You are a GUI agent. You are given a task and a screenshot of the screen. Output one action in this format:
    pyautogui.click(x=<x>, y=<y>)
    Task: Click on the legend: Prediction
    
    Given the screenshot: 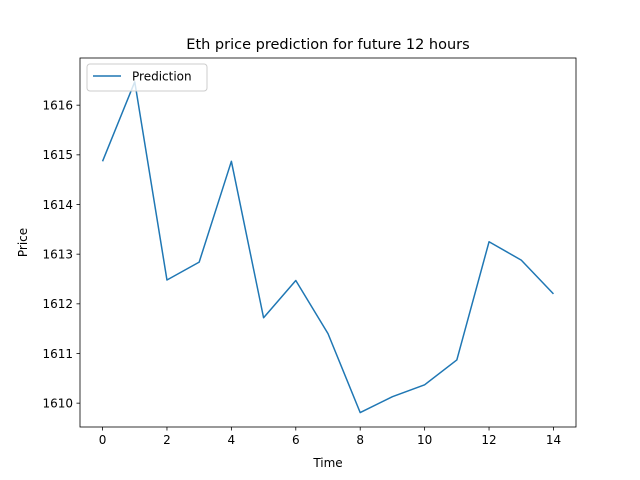 What is the action you would take?
    pyautogui.click(x=147, y=77)
    